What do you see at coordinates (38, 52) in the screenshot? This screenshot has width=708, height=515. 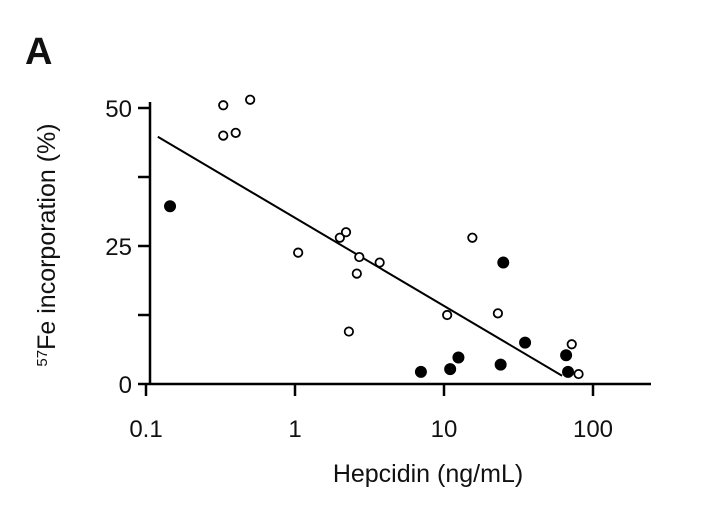 I see `panel-label: A` at bounding box center [38, 52].